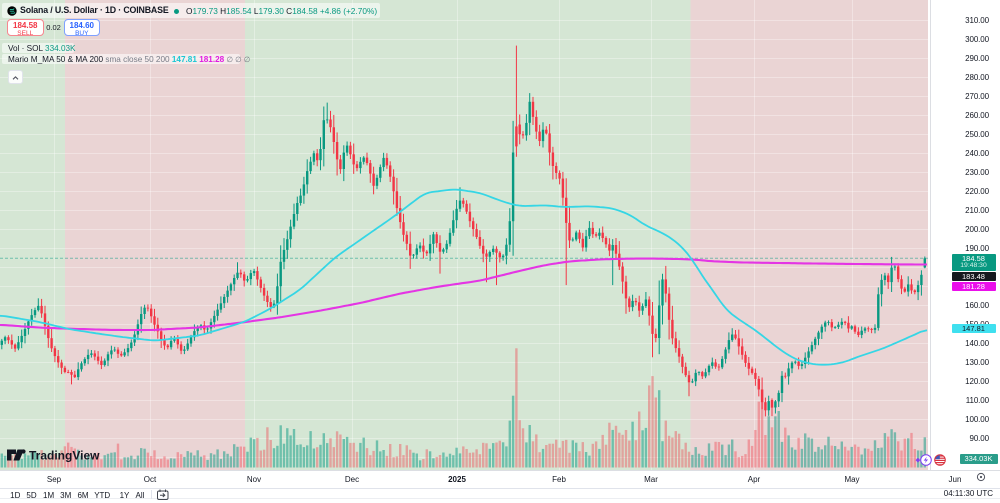 The image size is (1000, 503). What do you see at coordinates (64, 456) in the screenshot?
I see `svg-text: TradingView` at bounding box center [64, 456].